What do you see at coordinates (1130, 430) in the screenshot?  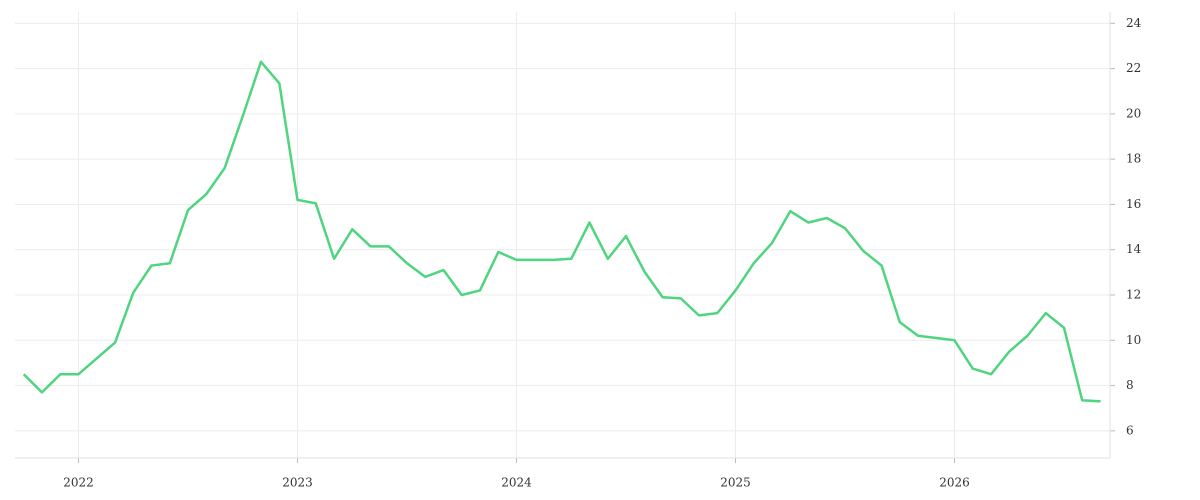 I see `y-tick-label: 6` at bounding box center [1130, 430].